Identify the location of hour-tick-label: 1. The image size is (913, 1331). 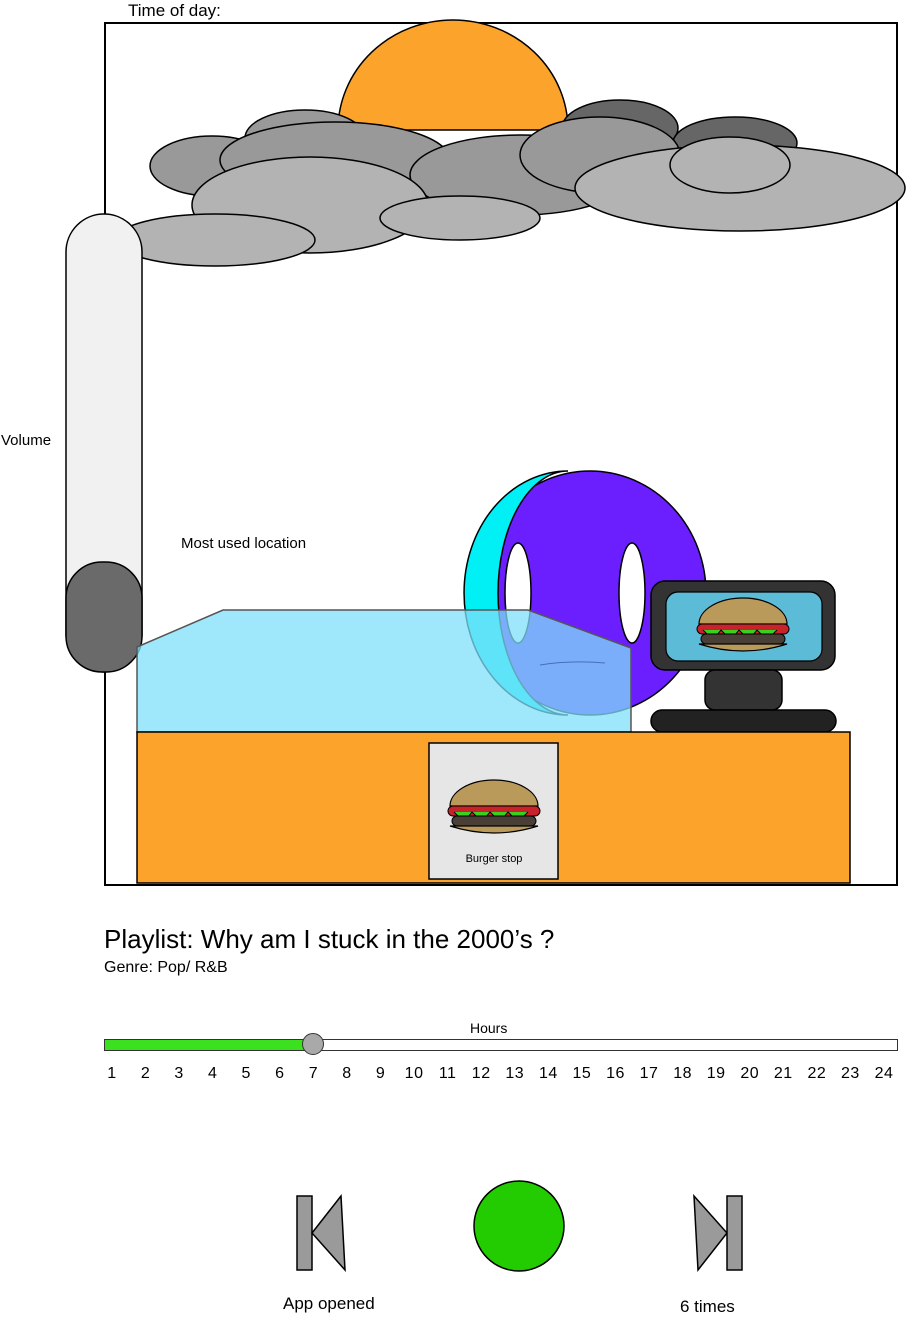
(112, 1073).